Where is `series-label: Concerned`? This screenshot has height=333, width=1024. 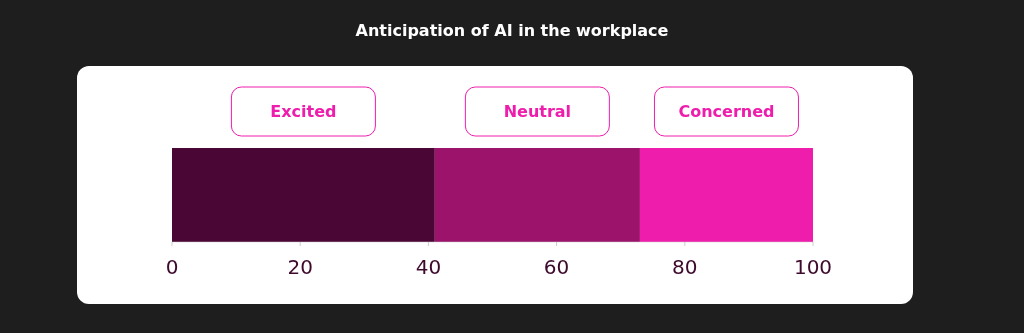 series-label: Concerned is located at coordinates (726, 111).